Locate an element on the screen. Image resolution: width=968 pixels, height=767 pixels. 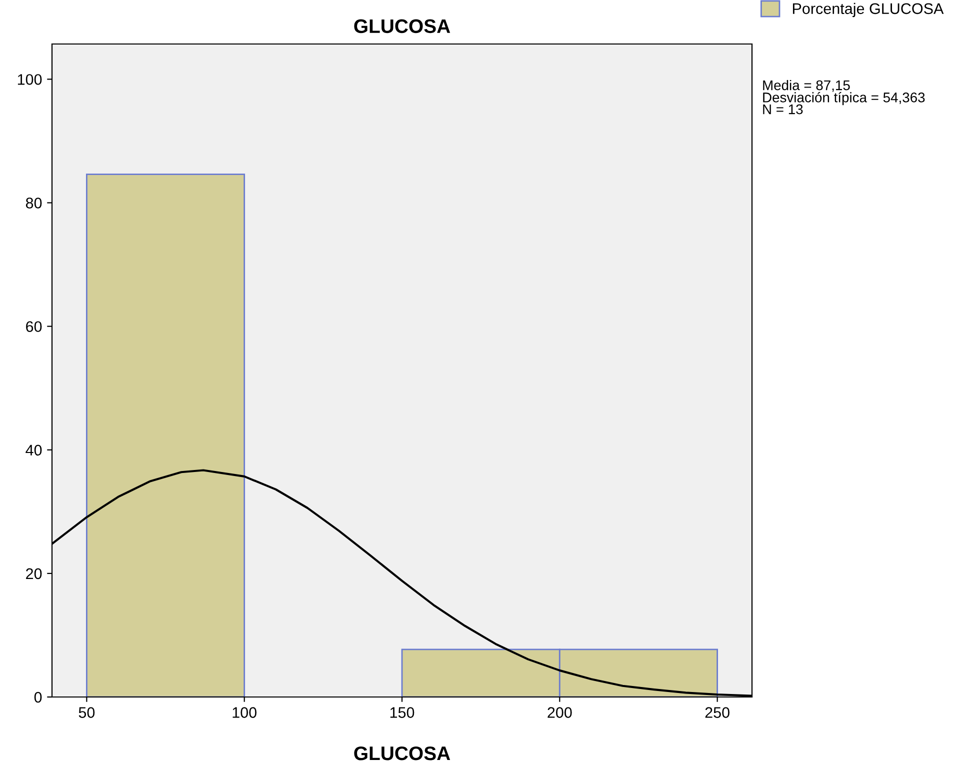
x-tick-label: 50 is located at coordinates (86, 712).